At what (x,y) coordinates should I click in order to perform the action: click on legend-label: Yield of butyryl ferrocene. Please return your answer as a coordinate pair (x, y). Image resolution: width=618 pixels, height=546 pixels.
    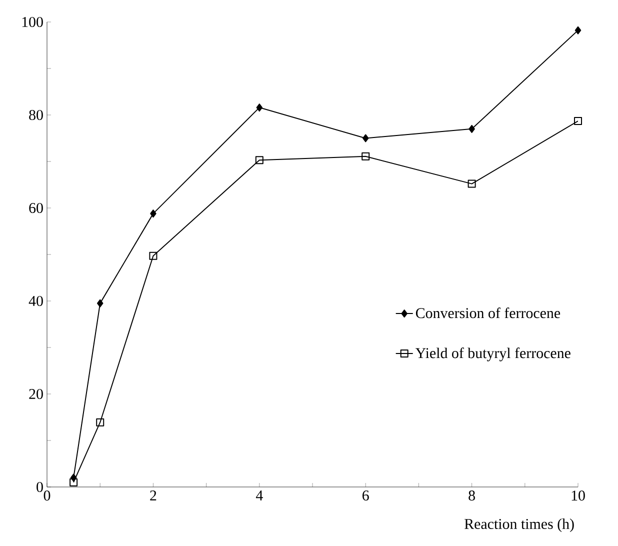
    Looking at the image, I should click on (493, 355).